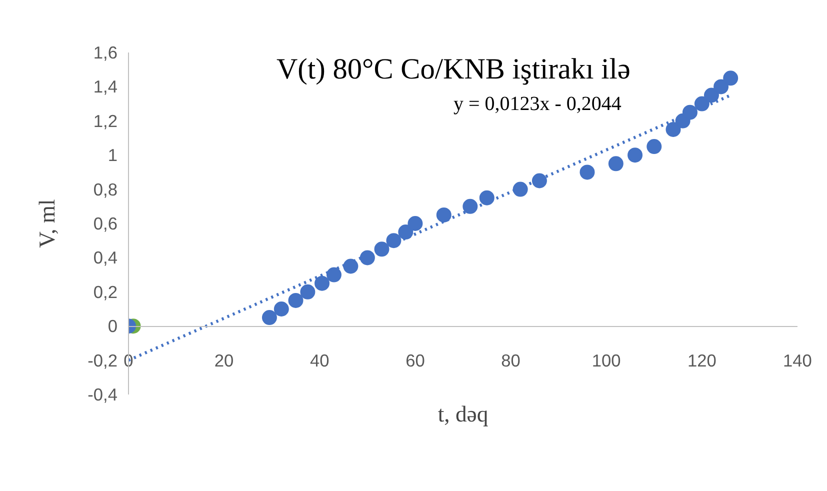 The width and height of the screenshot is (827, 491). I want to click on y-tick-label: 1,2, so click(105, 120).